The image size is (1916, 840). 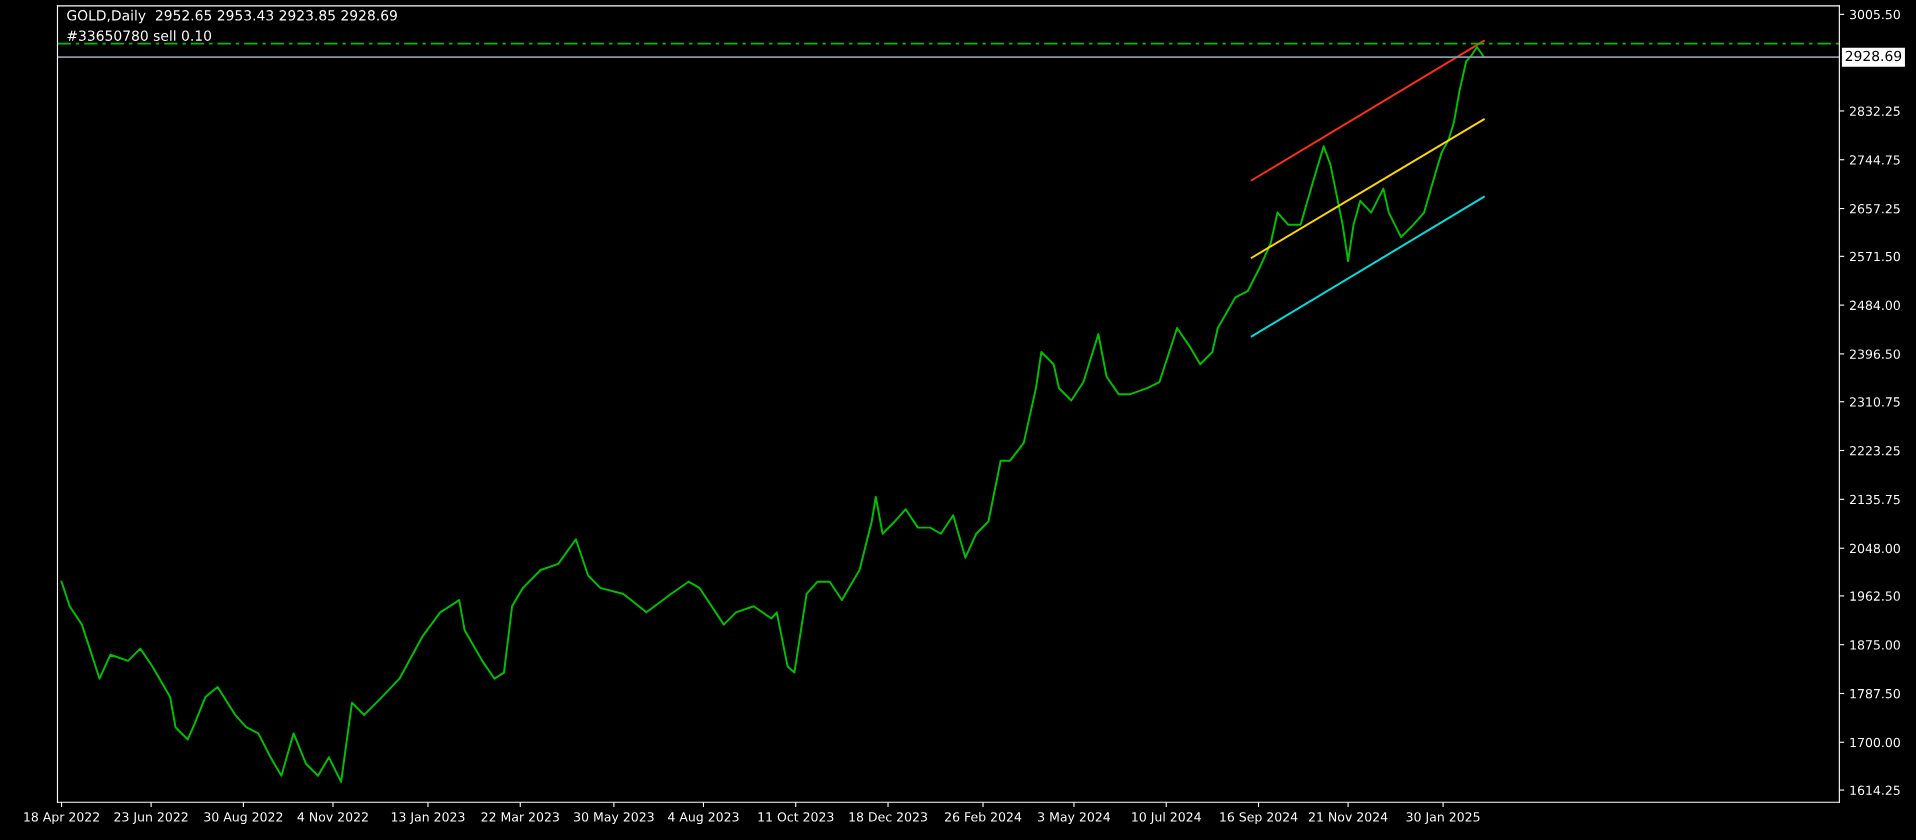 What do you see at coordinates (1875, 596) in the screenshot?
I see `y-tick-label: 1962.50` at bounding box center [1875, 596].